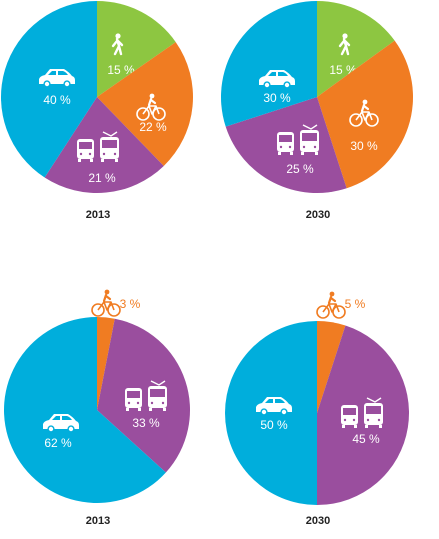 This screenshot has width=439, height=539. I want to click on slice-value-label: 25 %, so click(300, 169).